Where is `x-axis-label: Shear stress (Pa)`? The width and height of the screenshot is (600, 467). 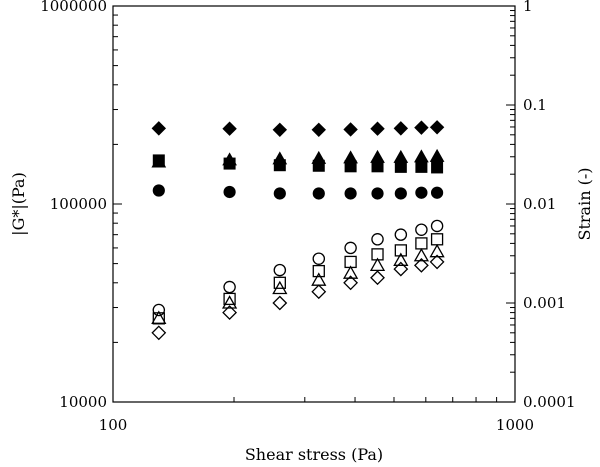
x-axis-label: Shear stress (Pa) is located at coordinates (314, 454).